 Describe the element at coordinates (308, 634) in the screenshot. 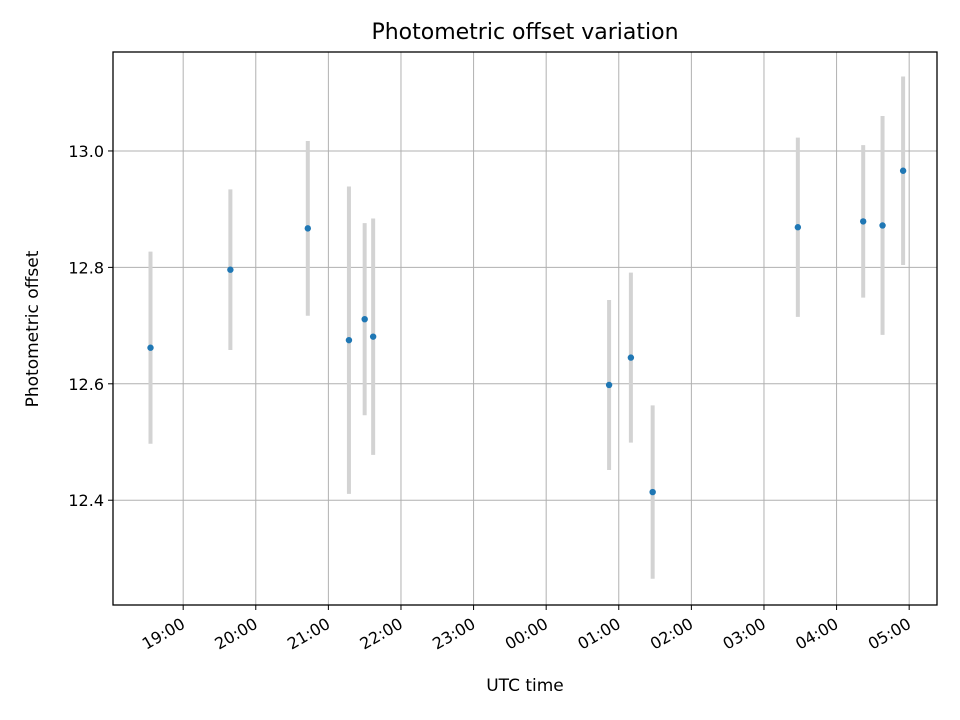

I see `x-tick-label: 21:00` at that location.